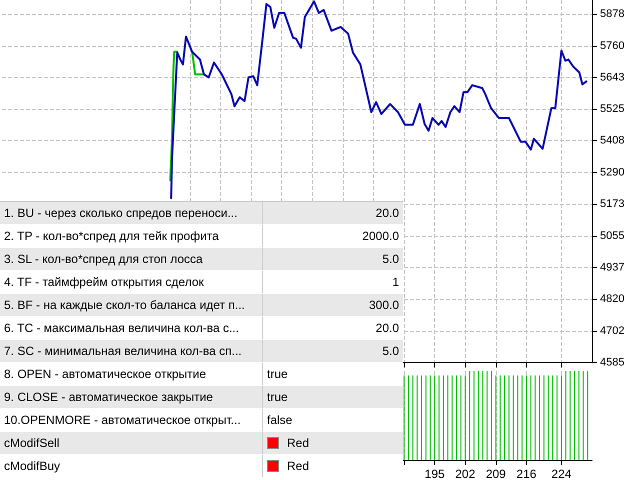  What do you see at coordinates (526, 473) in the screenshot?
I see `x-tick-label: 216` at bounding box center [526, 473].